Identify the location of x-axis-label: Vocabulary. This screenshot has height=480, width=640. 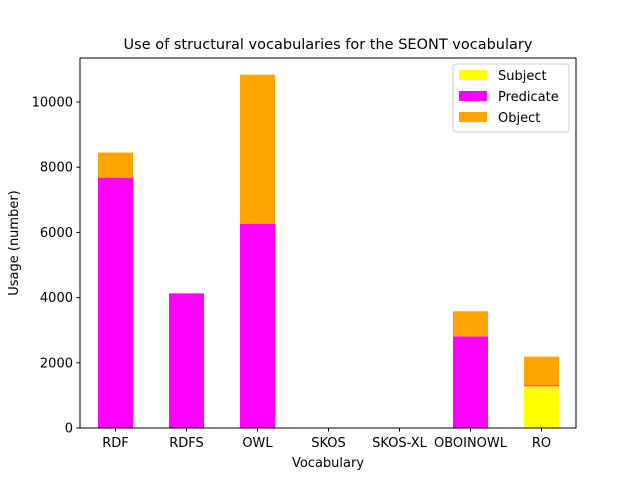
(328, 463).